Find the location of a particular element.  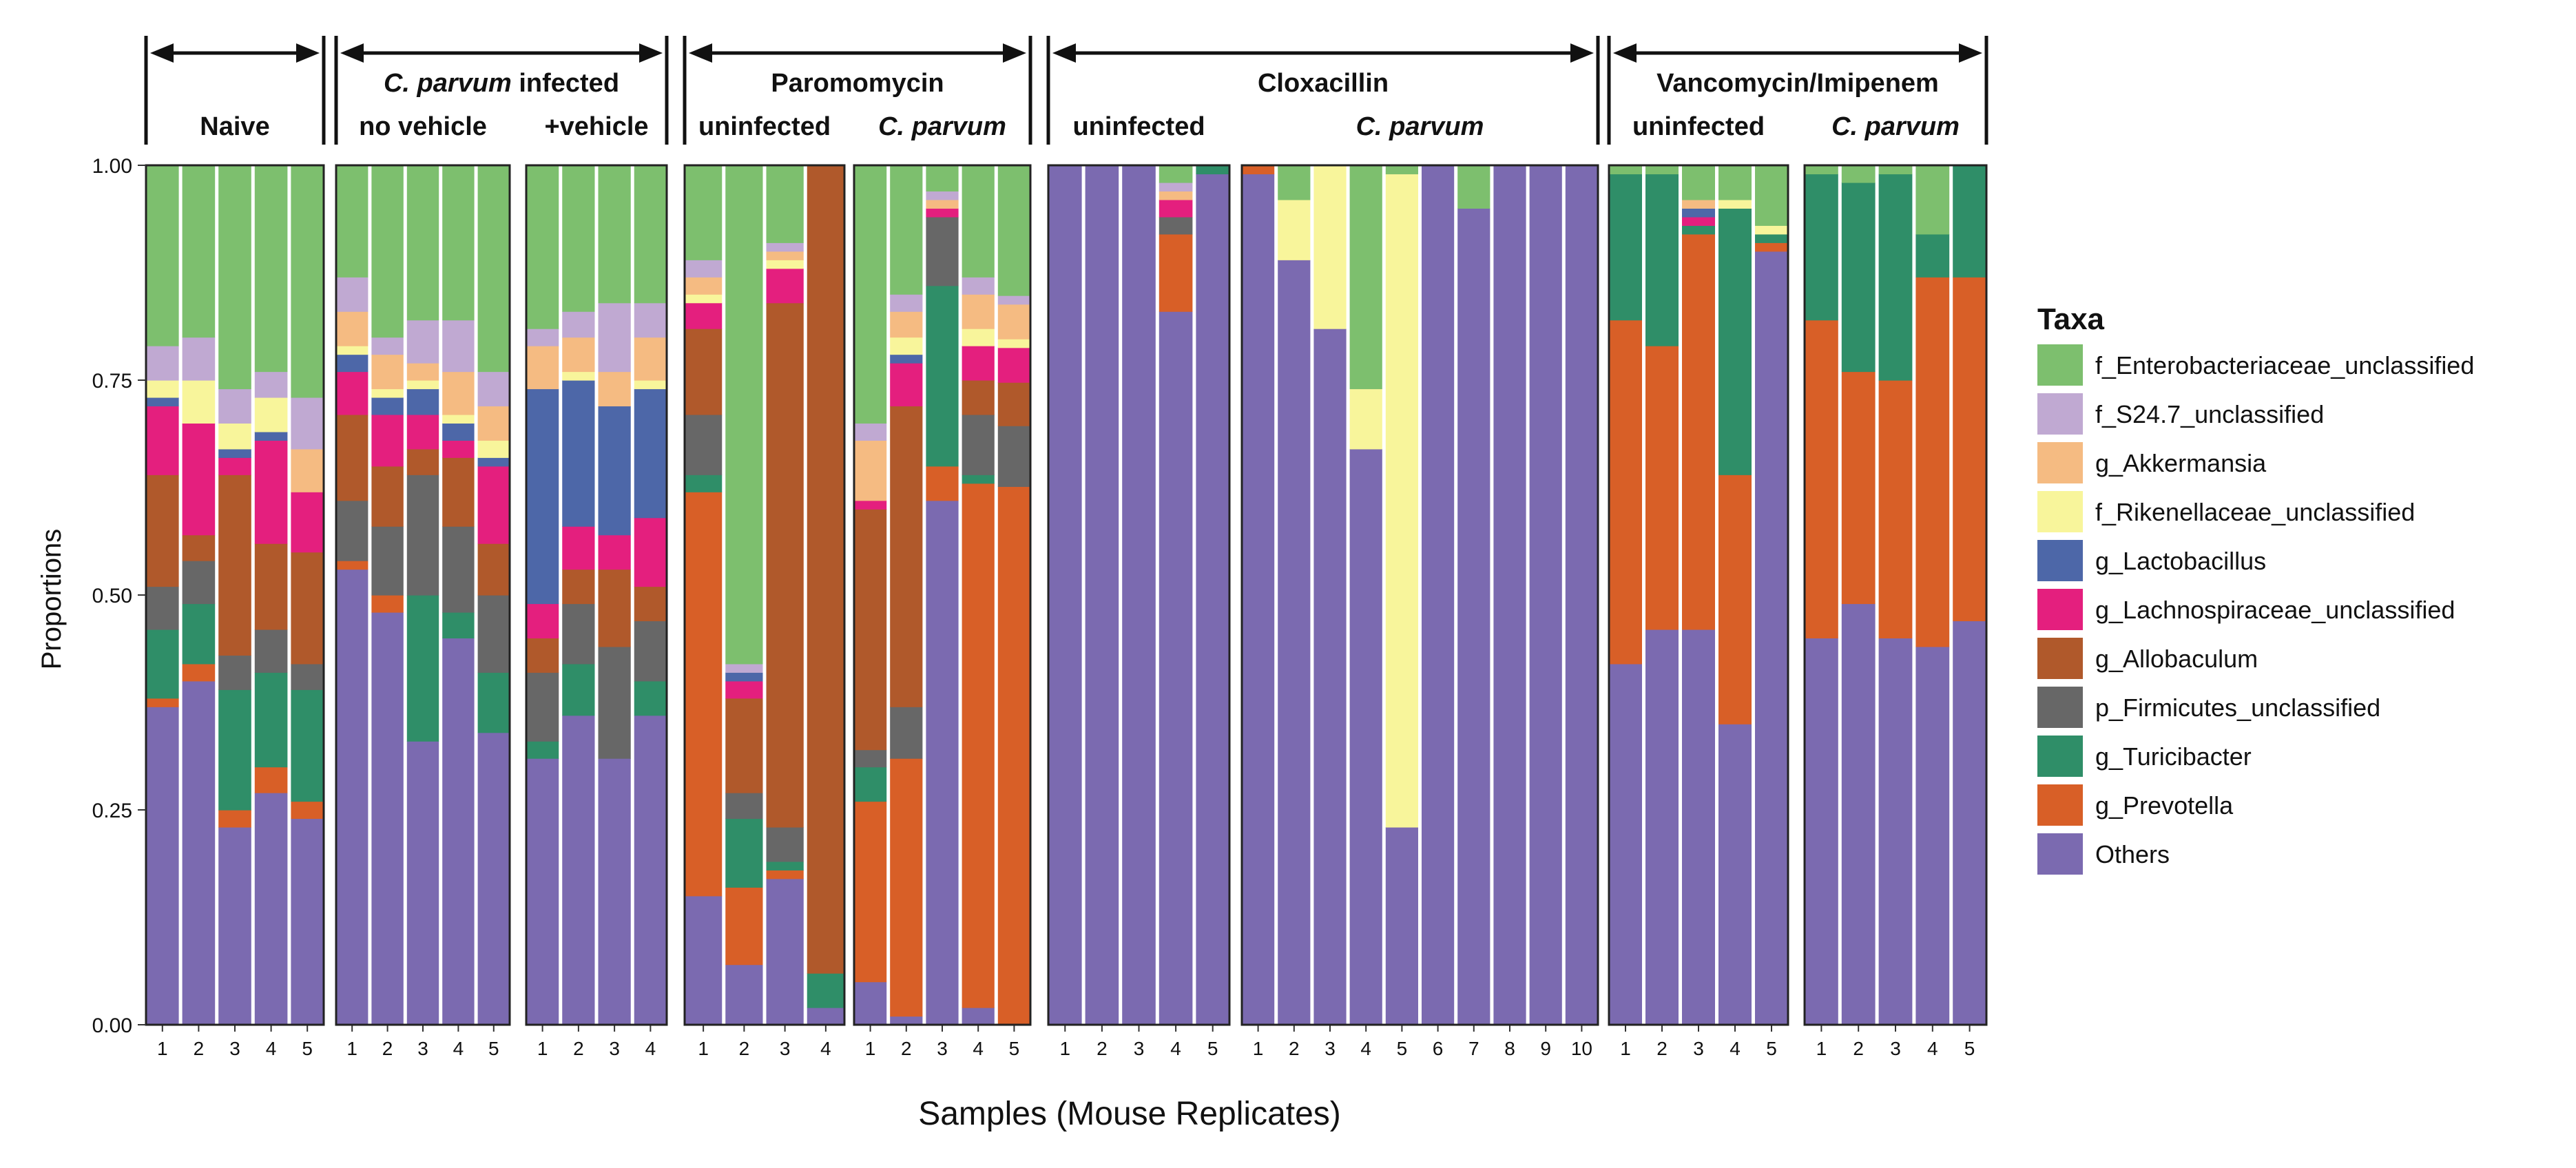

y-tick-label: 0.00 is located at coordinates (112, 1025).